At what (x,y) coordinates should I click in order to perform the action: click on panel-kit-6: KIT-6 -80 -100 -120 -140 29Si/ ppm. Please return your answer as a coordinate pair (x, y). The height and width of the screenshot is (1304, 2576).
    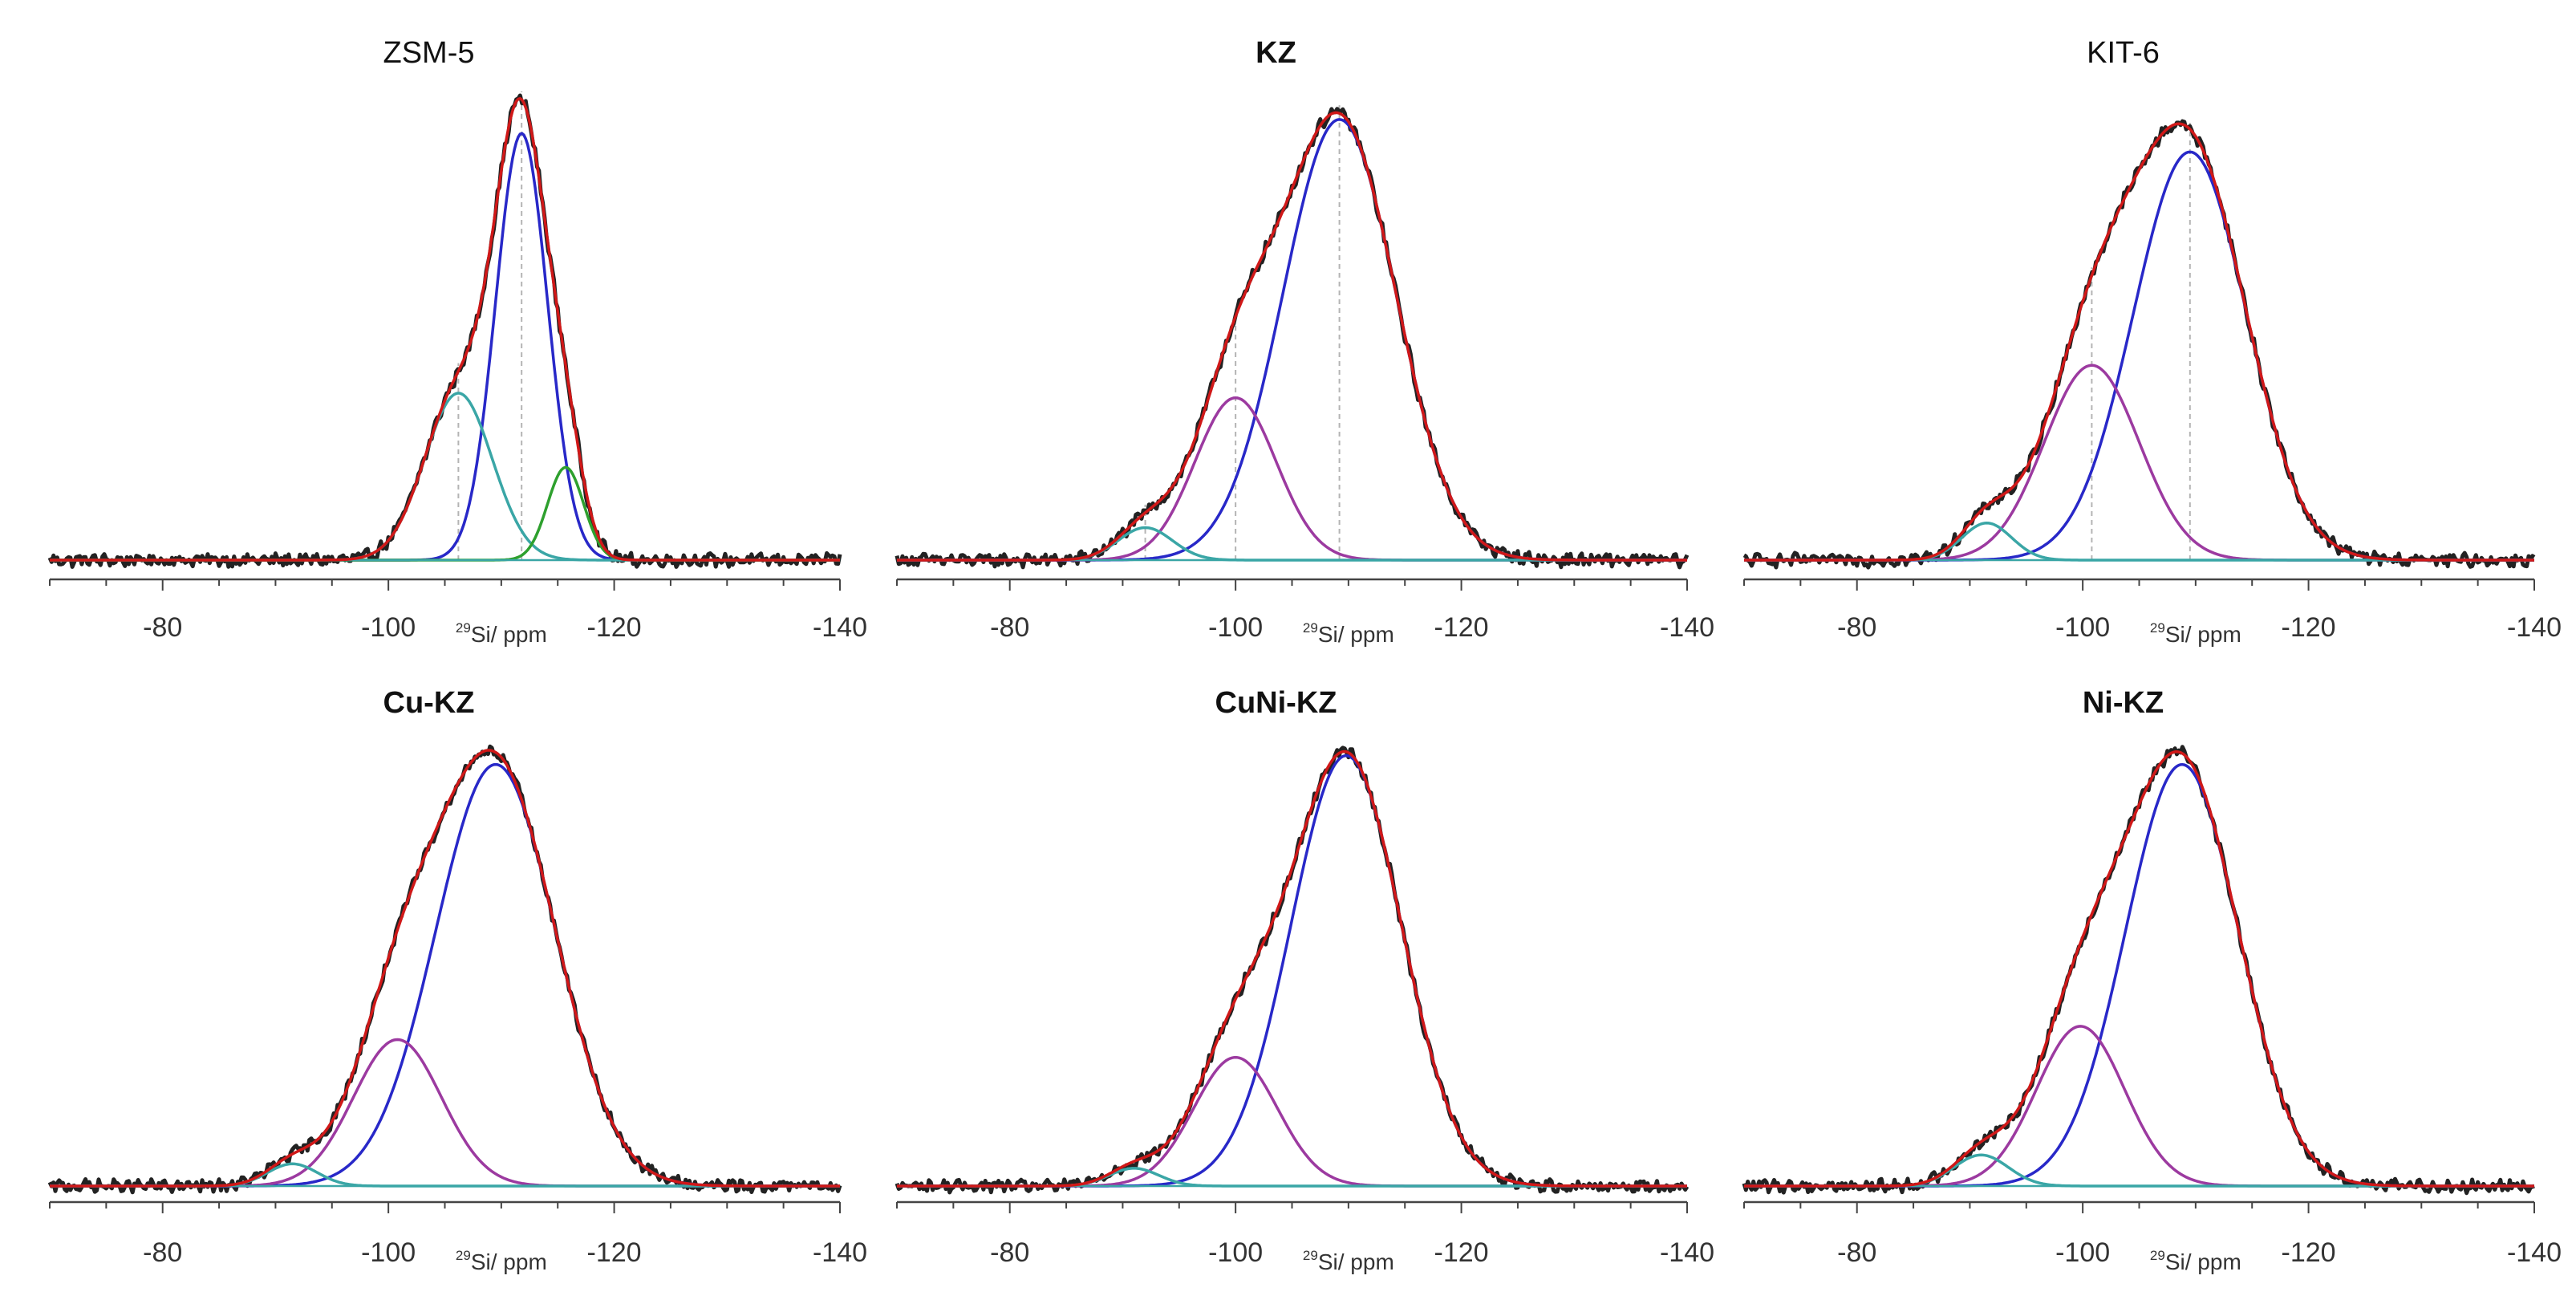
    Looking at the image, I should click on (2152, 341).